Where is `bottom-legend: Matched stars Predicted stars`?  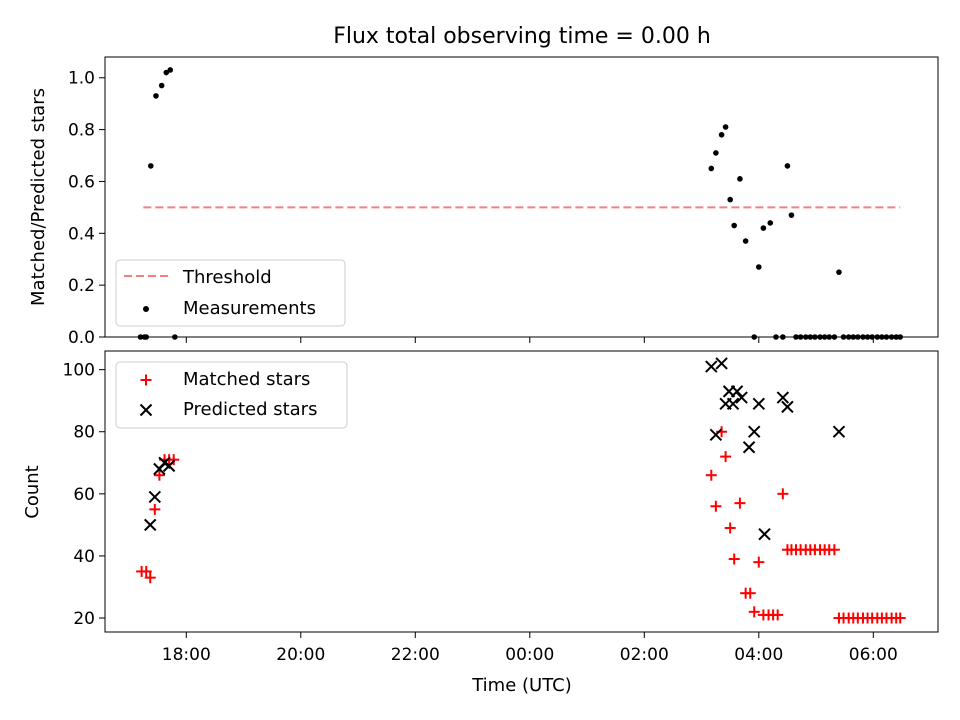 bottom-legend: Matched stars Predicted stars is located at coordinates (231, 395).